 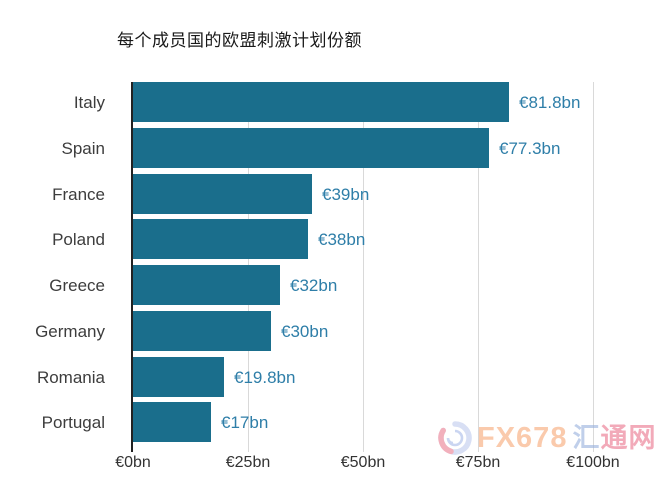 I want to click on watermark-brand-cn: 汇通网, so click(x=614, y=437).